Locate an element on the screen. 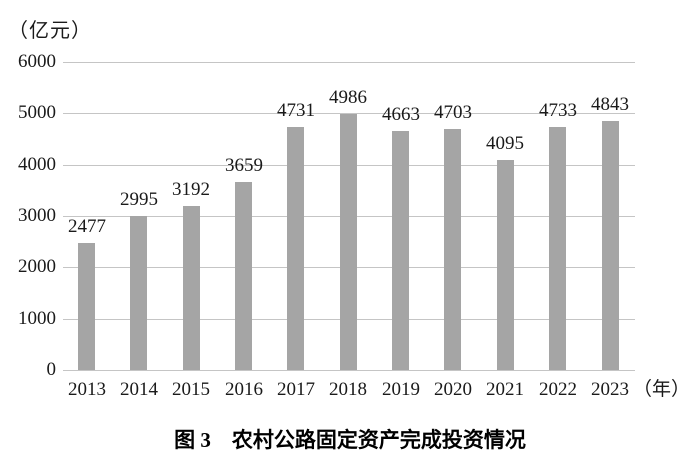  y-tick-label-1000: 1000 is located at coordinates (37, 318).